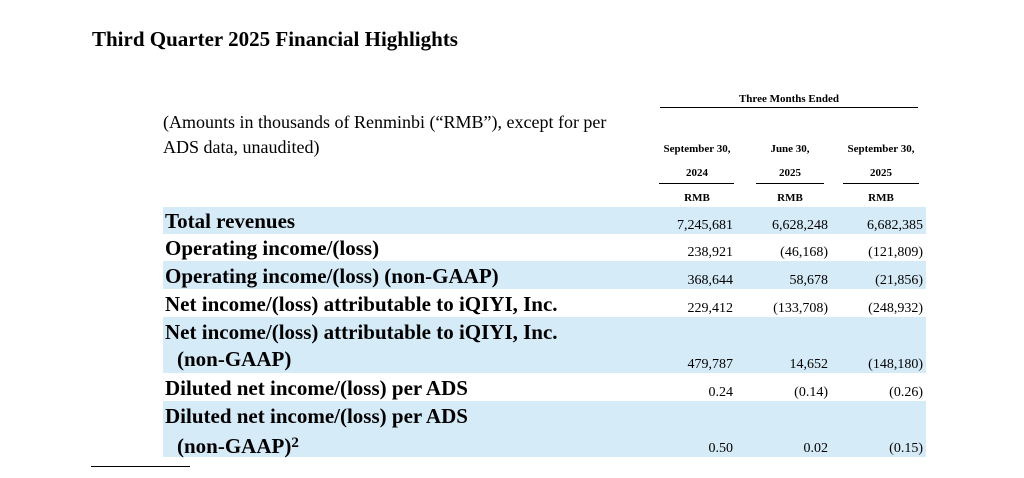 The image size is (1024, 478). I want to click on row-value-q3-2024: 7,245,681, so click(705, 225).